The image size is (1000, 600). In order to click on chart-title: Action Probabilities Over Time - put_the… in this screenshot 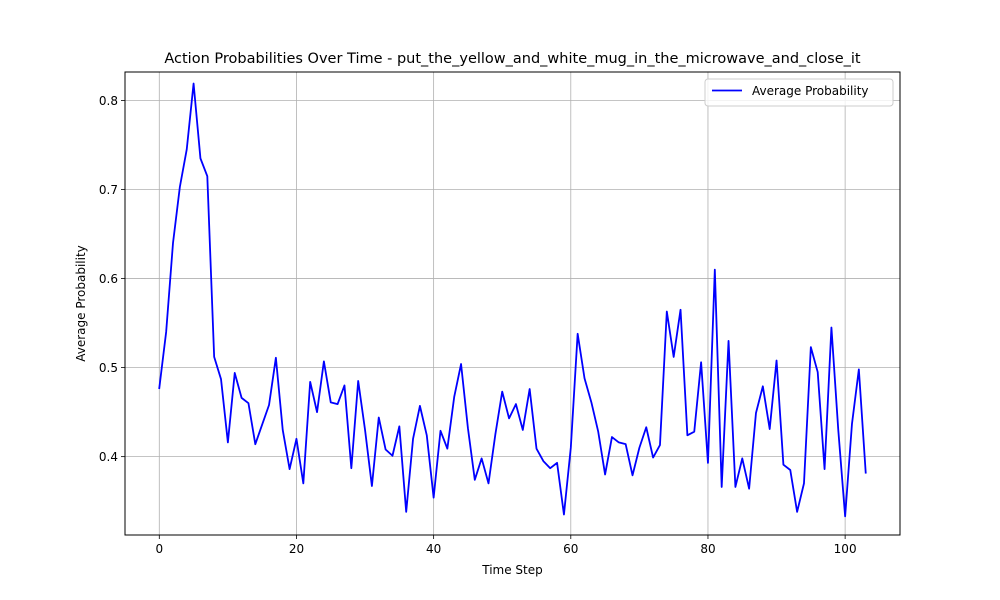, I will do `click(512, 59)`.